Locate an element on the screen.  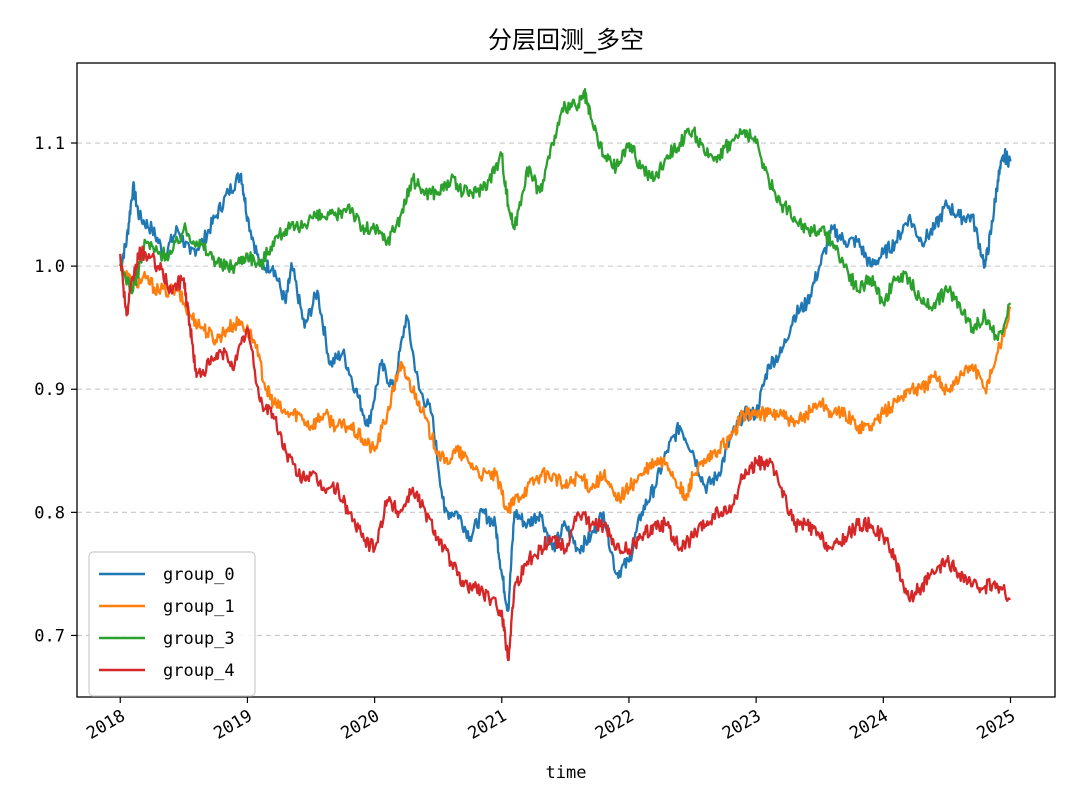
y-tick-label: 1.0 is located at coordinates (49, 267).